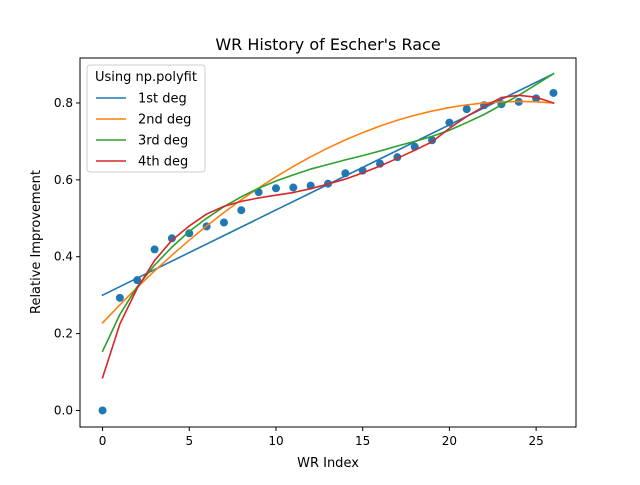 The height and width of the screenshot is (485, 640). I want to click on y-tick-label: 0.2, so click(63, 334).